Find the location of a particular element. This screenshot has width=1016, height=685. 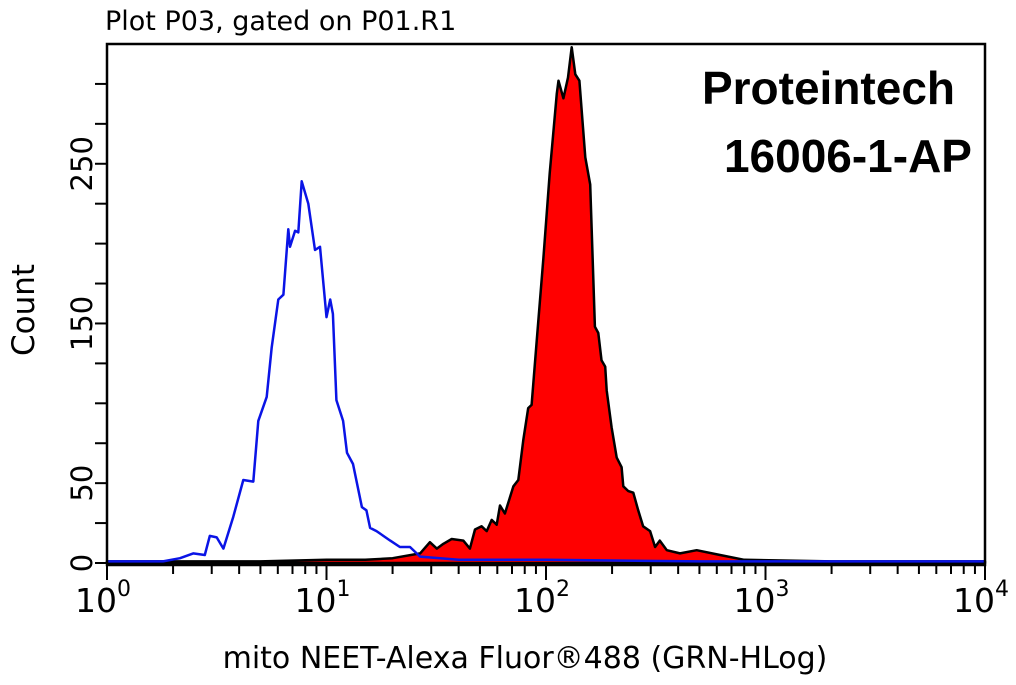

x-tick-exponent: 1 is located at coordinates (344, 589).